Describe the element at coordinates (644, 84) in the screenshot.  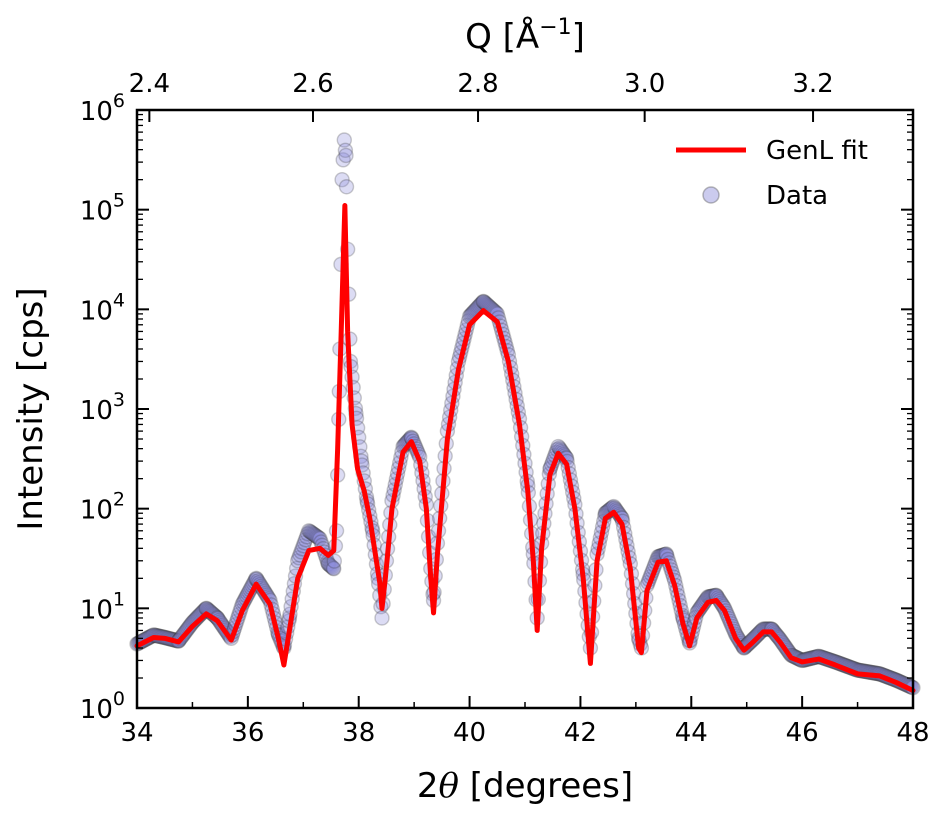
I see `top-tick-label: 3.0` at that location.